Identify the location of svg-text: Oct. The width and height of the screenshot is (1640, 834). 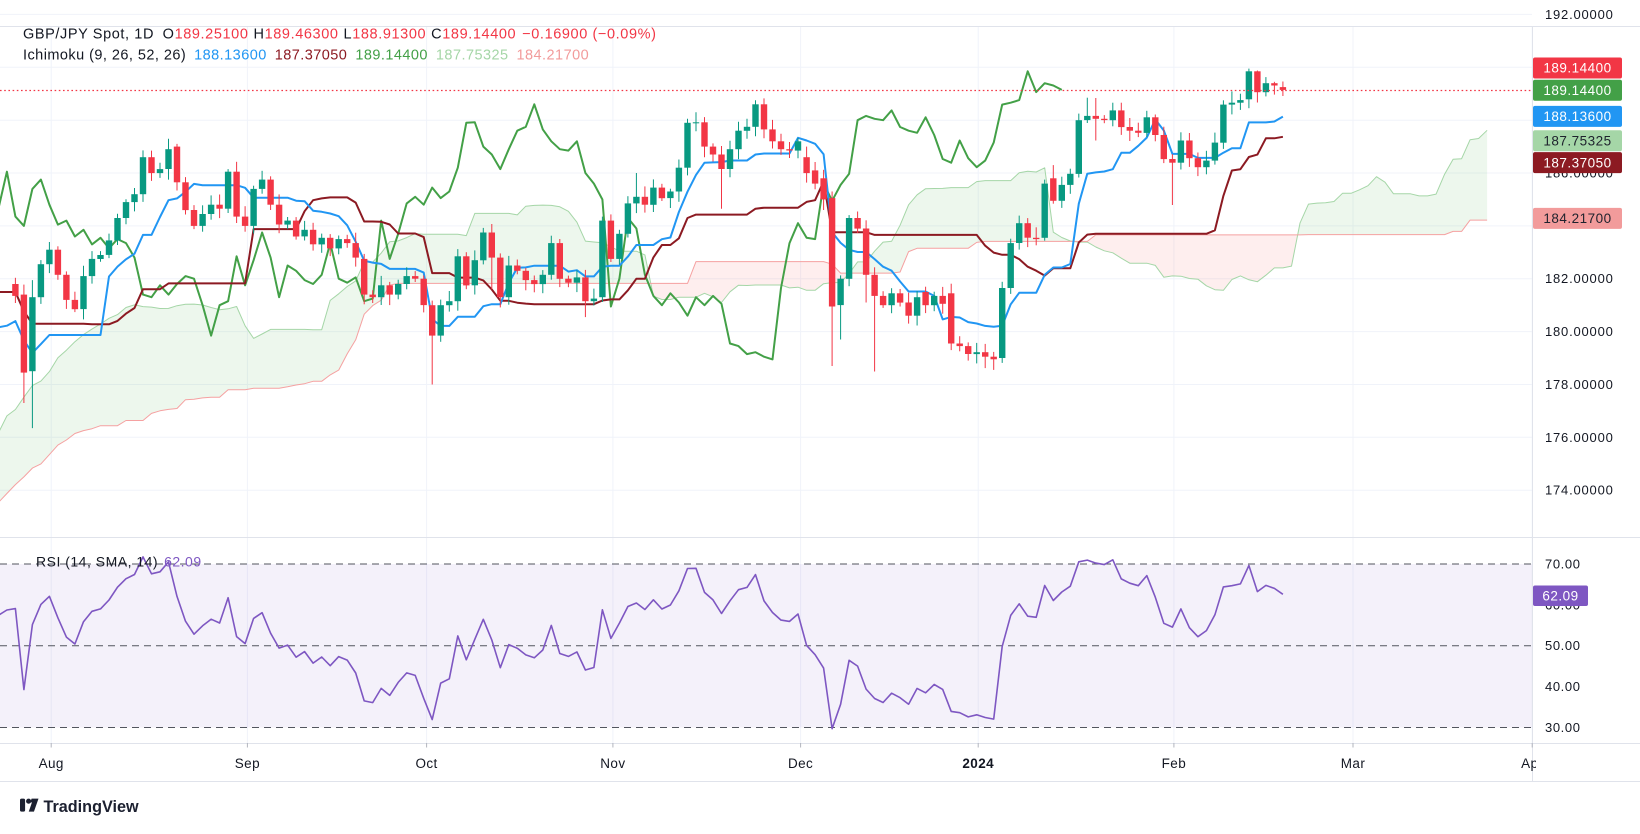
(426, 763).